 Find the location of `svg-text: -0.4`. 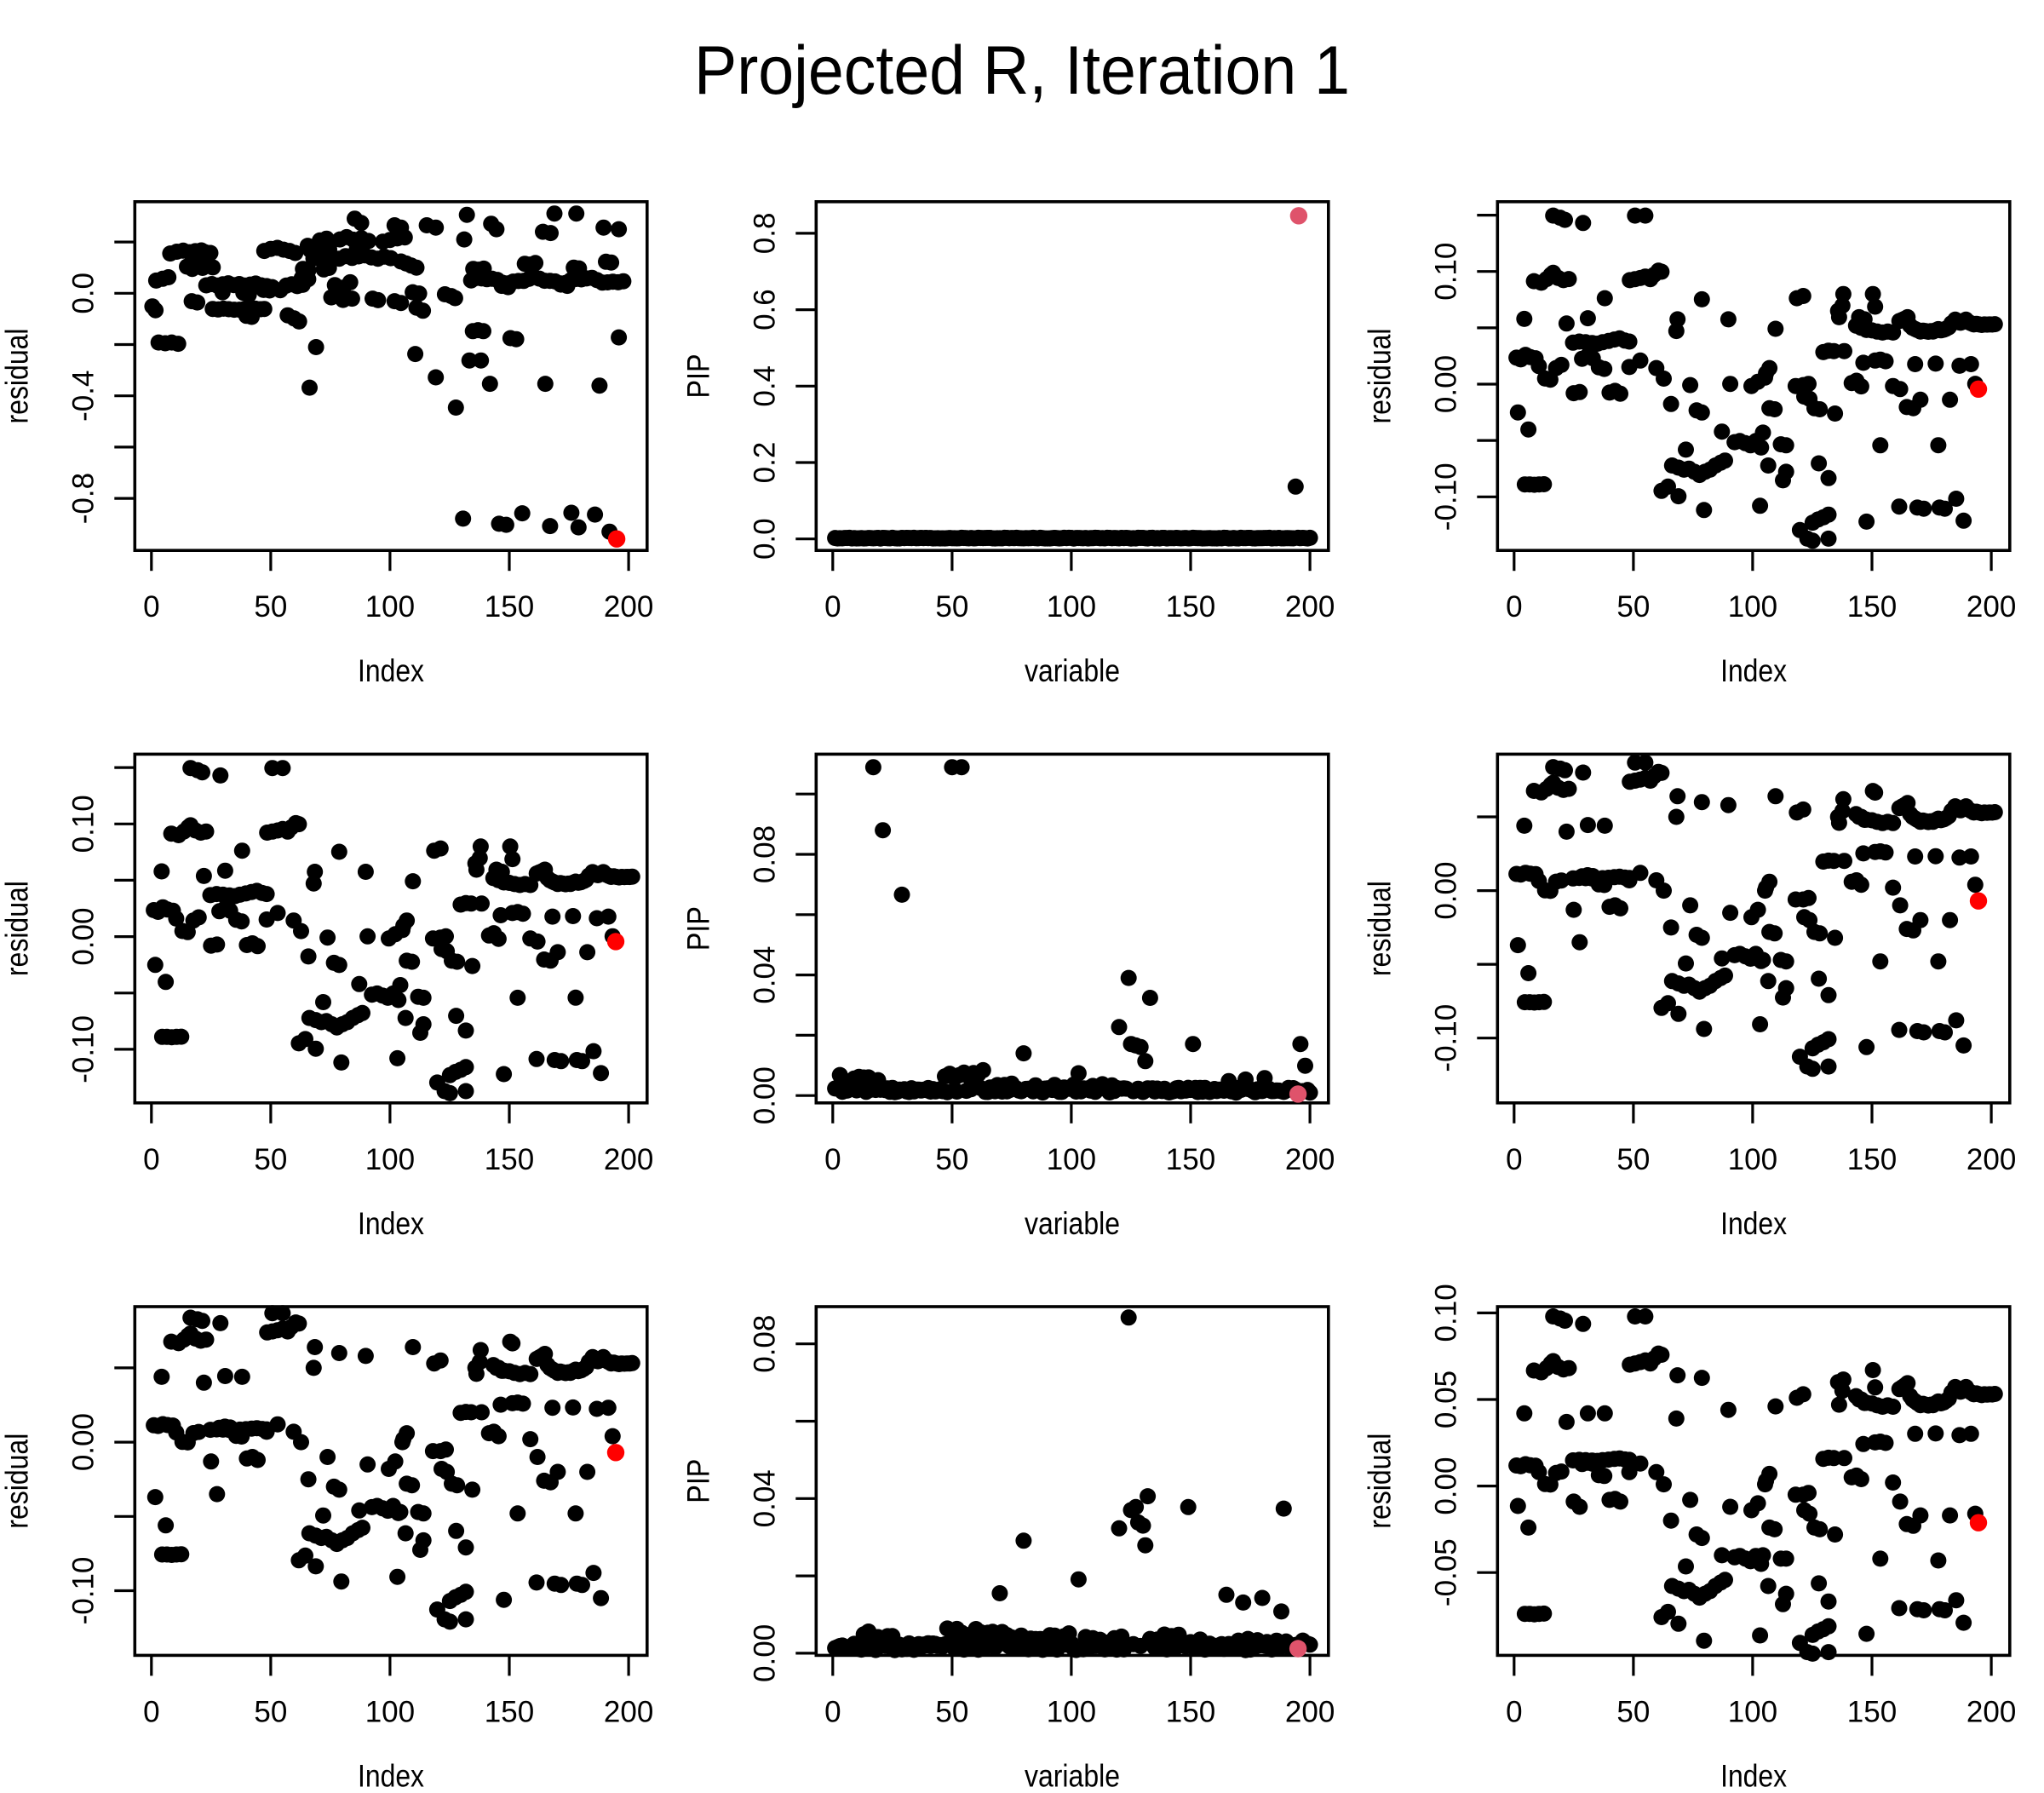

svg-text: -0.4 is located at coordinates (83, 397).